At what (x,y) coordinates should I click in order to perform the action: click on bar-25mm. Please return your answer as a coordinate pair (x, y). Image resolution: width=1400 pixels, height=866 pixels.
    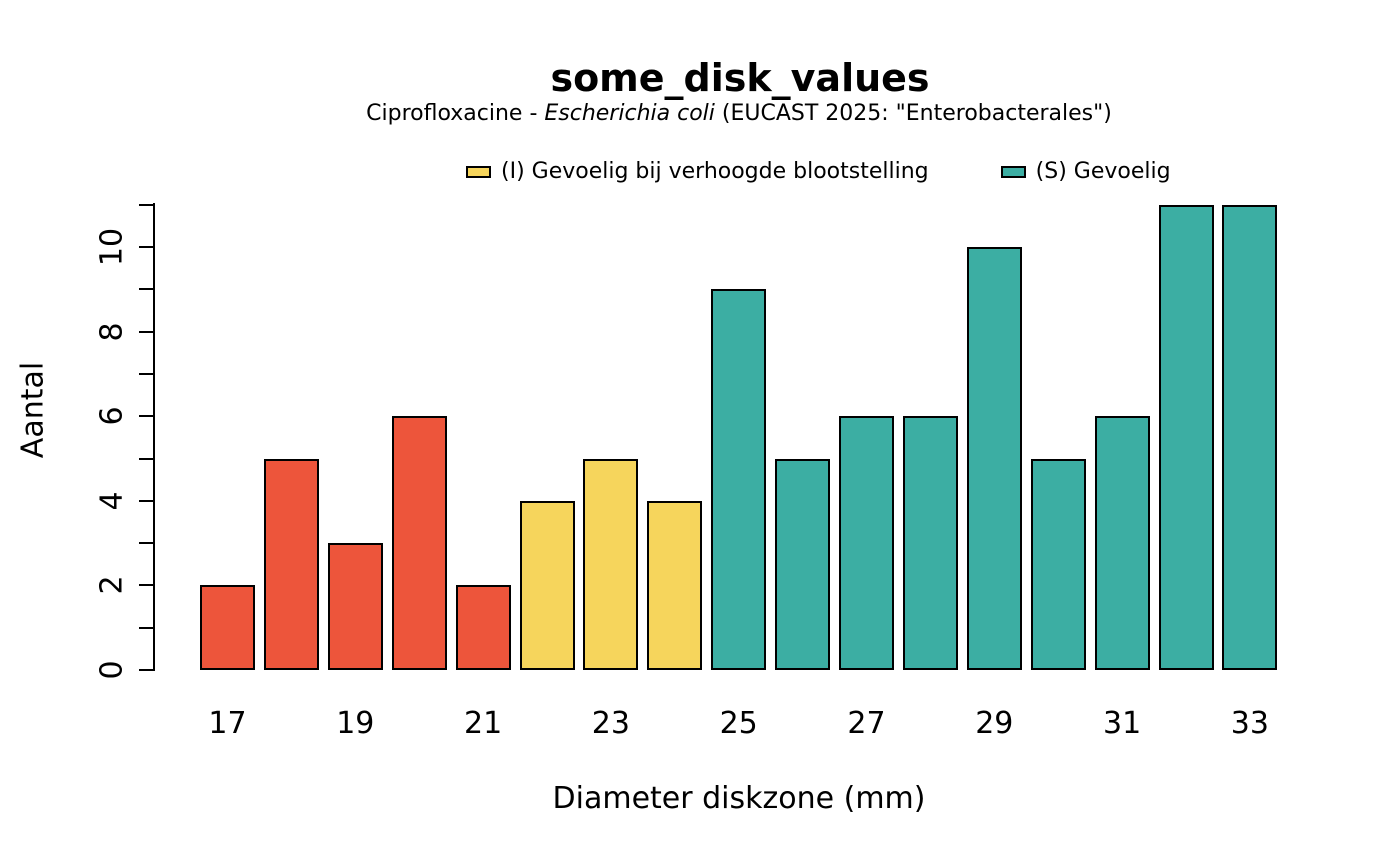
    Looking at the image, I should click on (739, 479).